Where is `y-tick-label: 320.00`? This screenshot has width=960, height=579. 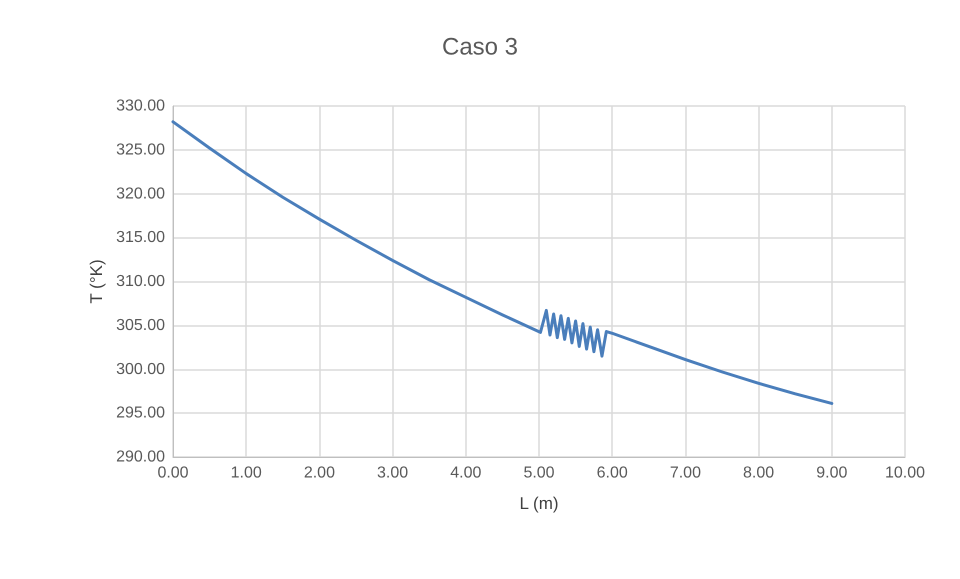 y-tick-label: 320.00 is located at coordinates (141, 193).